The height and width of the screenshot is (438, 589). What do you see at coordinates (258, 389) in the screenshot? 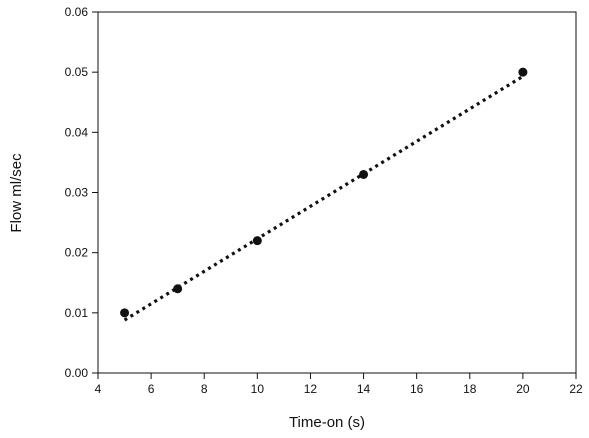
I see `x-tick-label: 10` at bounding box center [258, 389].